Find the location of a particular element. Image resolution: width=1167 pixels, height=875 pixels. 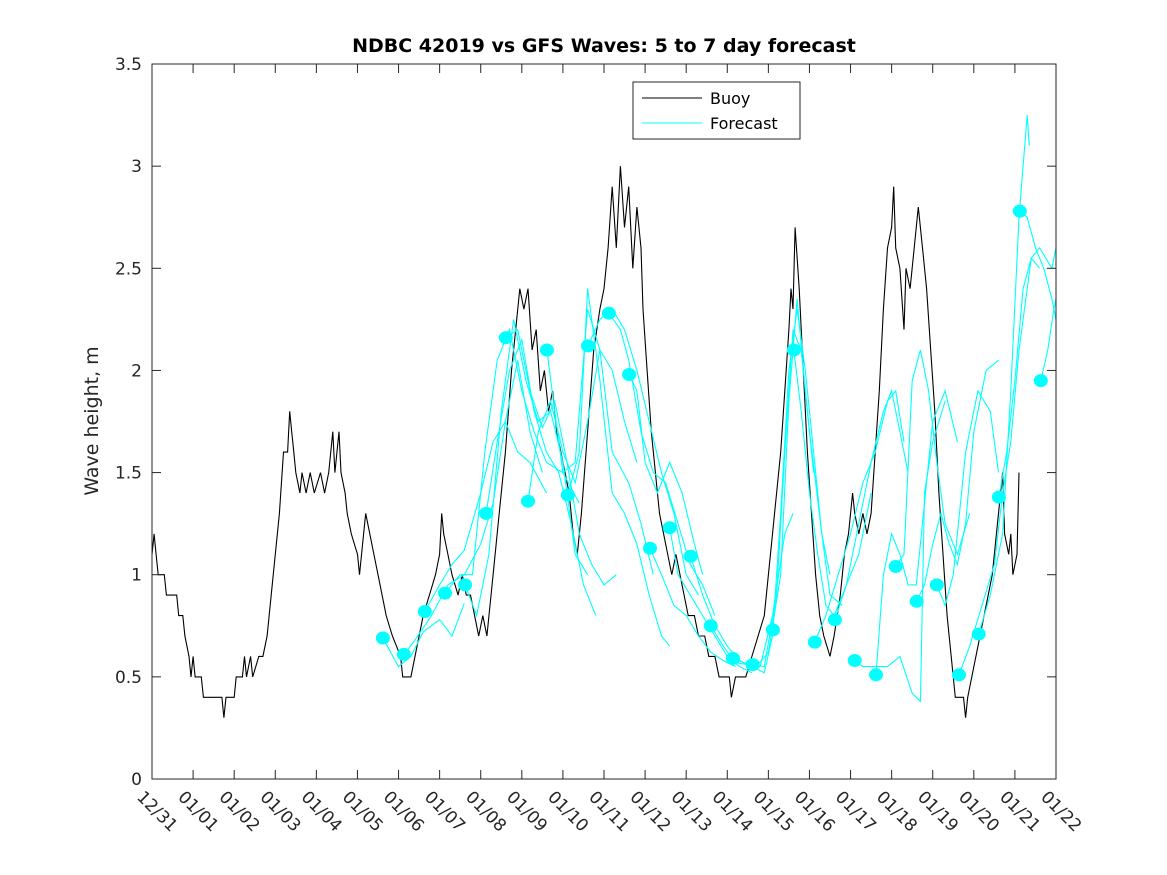

legend-box is located at coordinates (716, 110).